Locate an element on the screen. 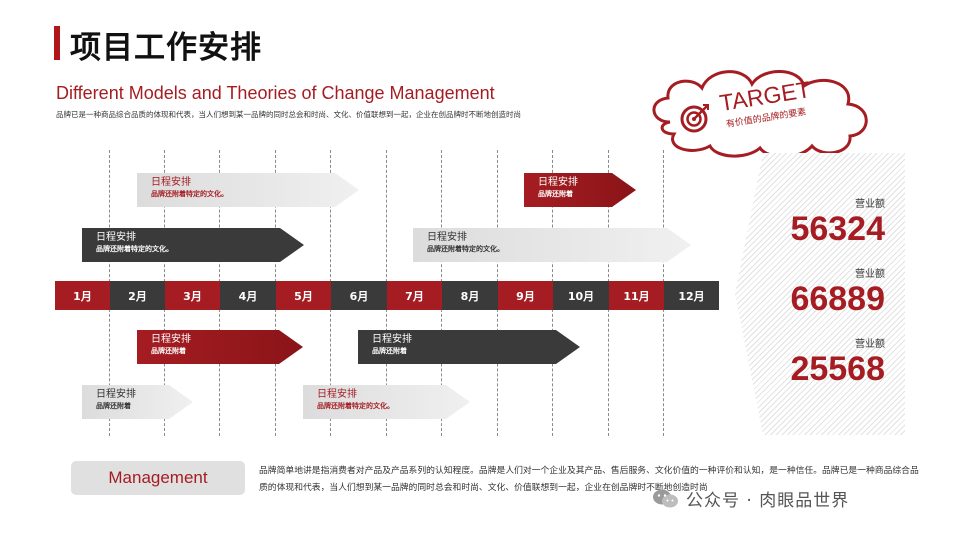 The width and height of the screenshot is (960, 540). month-timeline: 1月 2月 3月 4月 5月 6月 7月 8月 9月 10月 11月 12月 is located at coordinates (387, 295).